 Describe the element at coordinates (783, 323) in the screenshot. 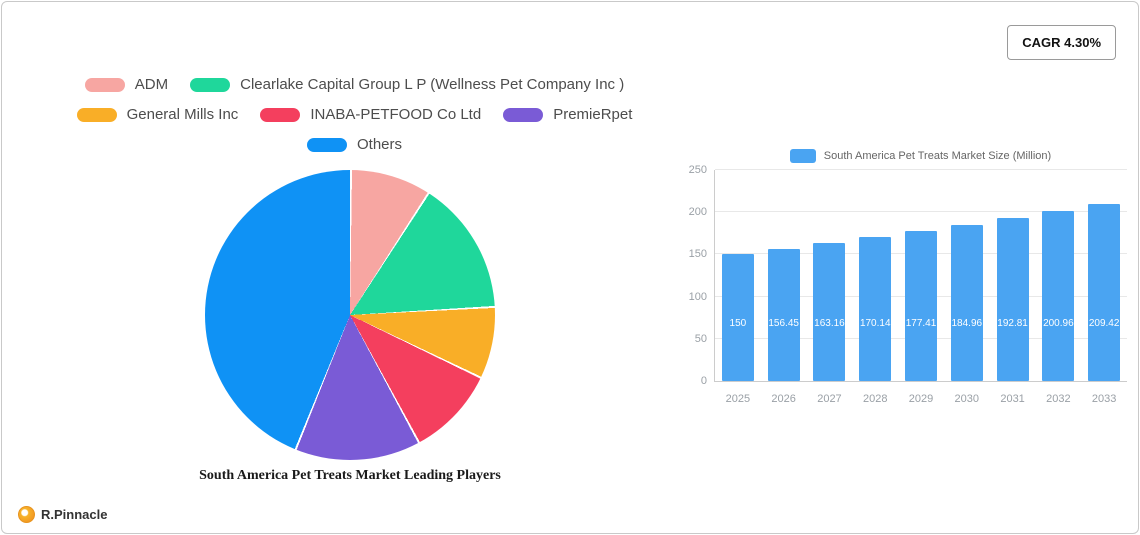

I see `bar-value-label: 156.45` at that location.